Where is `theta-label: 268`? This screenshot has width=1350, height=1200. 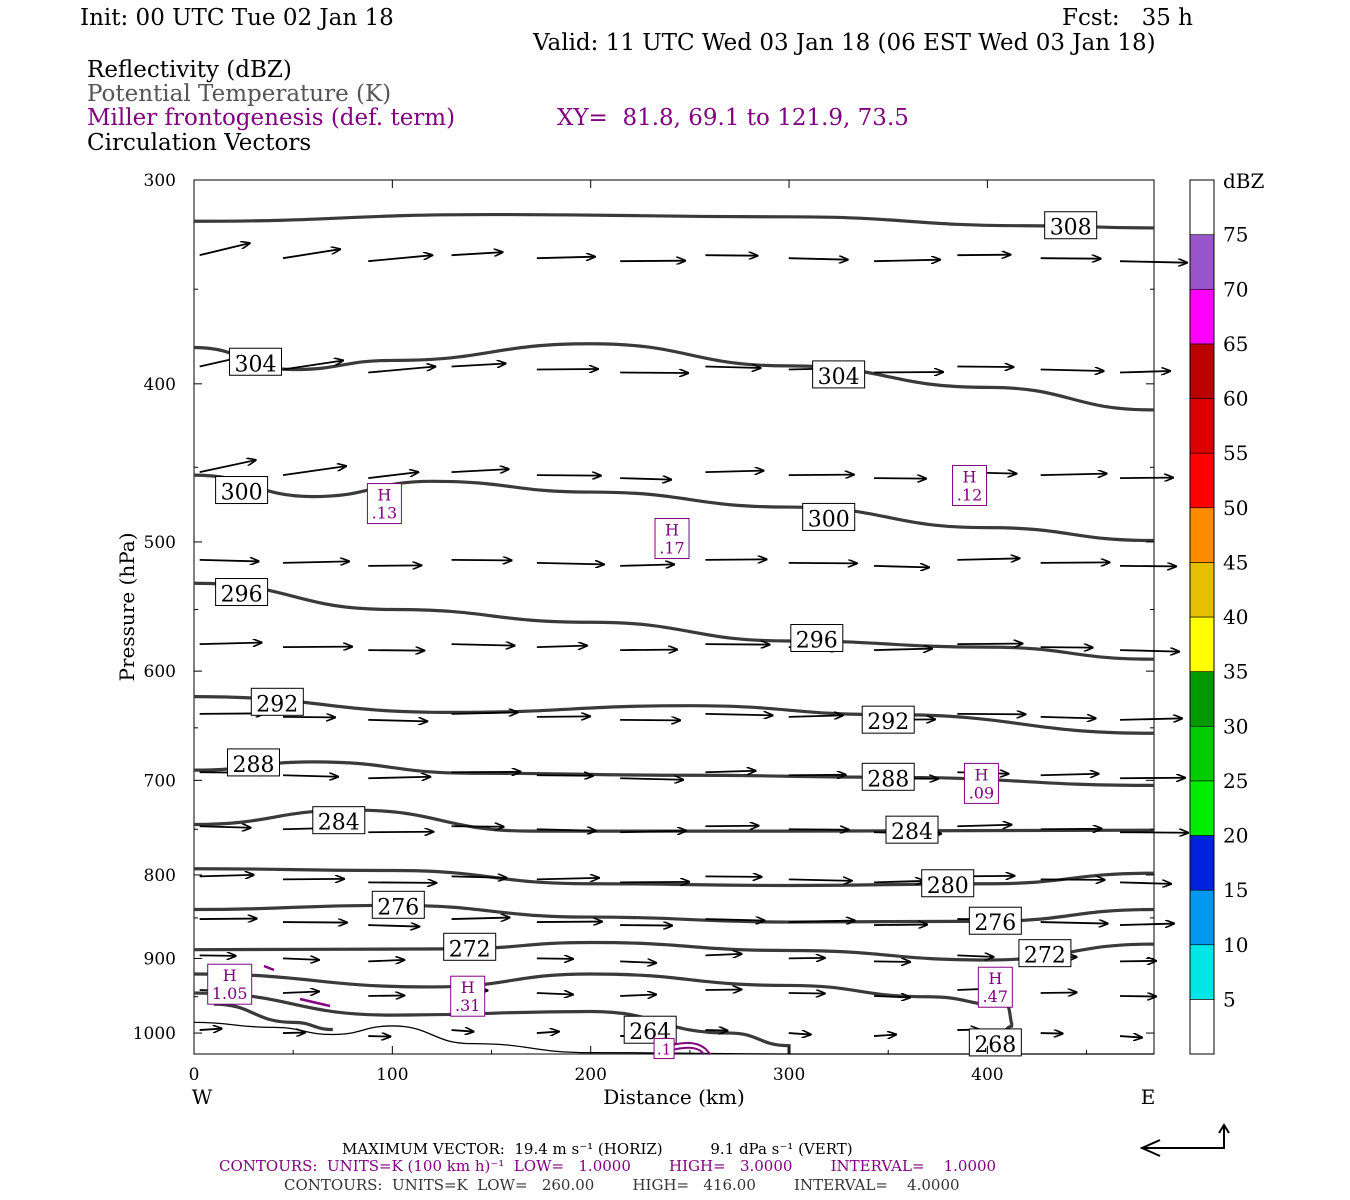 theta-label: 268 is located at coordinates (995, 1045).